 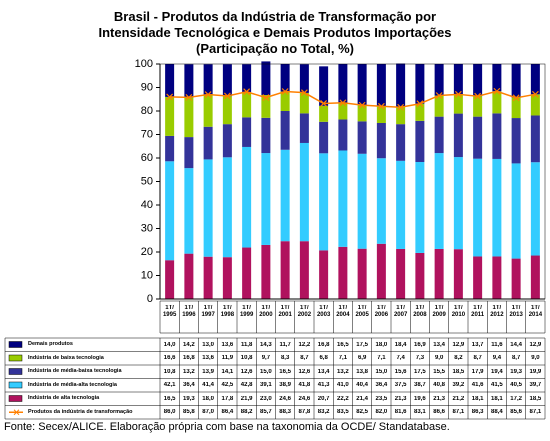 What do you see at coordinates (420, 385) in the screenshot?
I see `data-label: 38,7` at bounding box center [420, 385].